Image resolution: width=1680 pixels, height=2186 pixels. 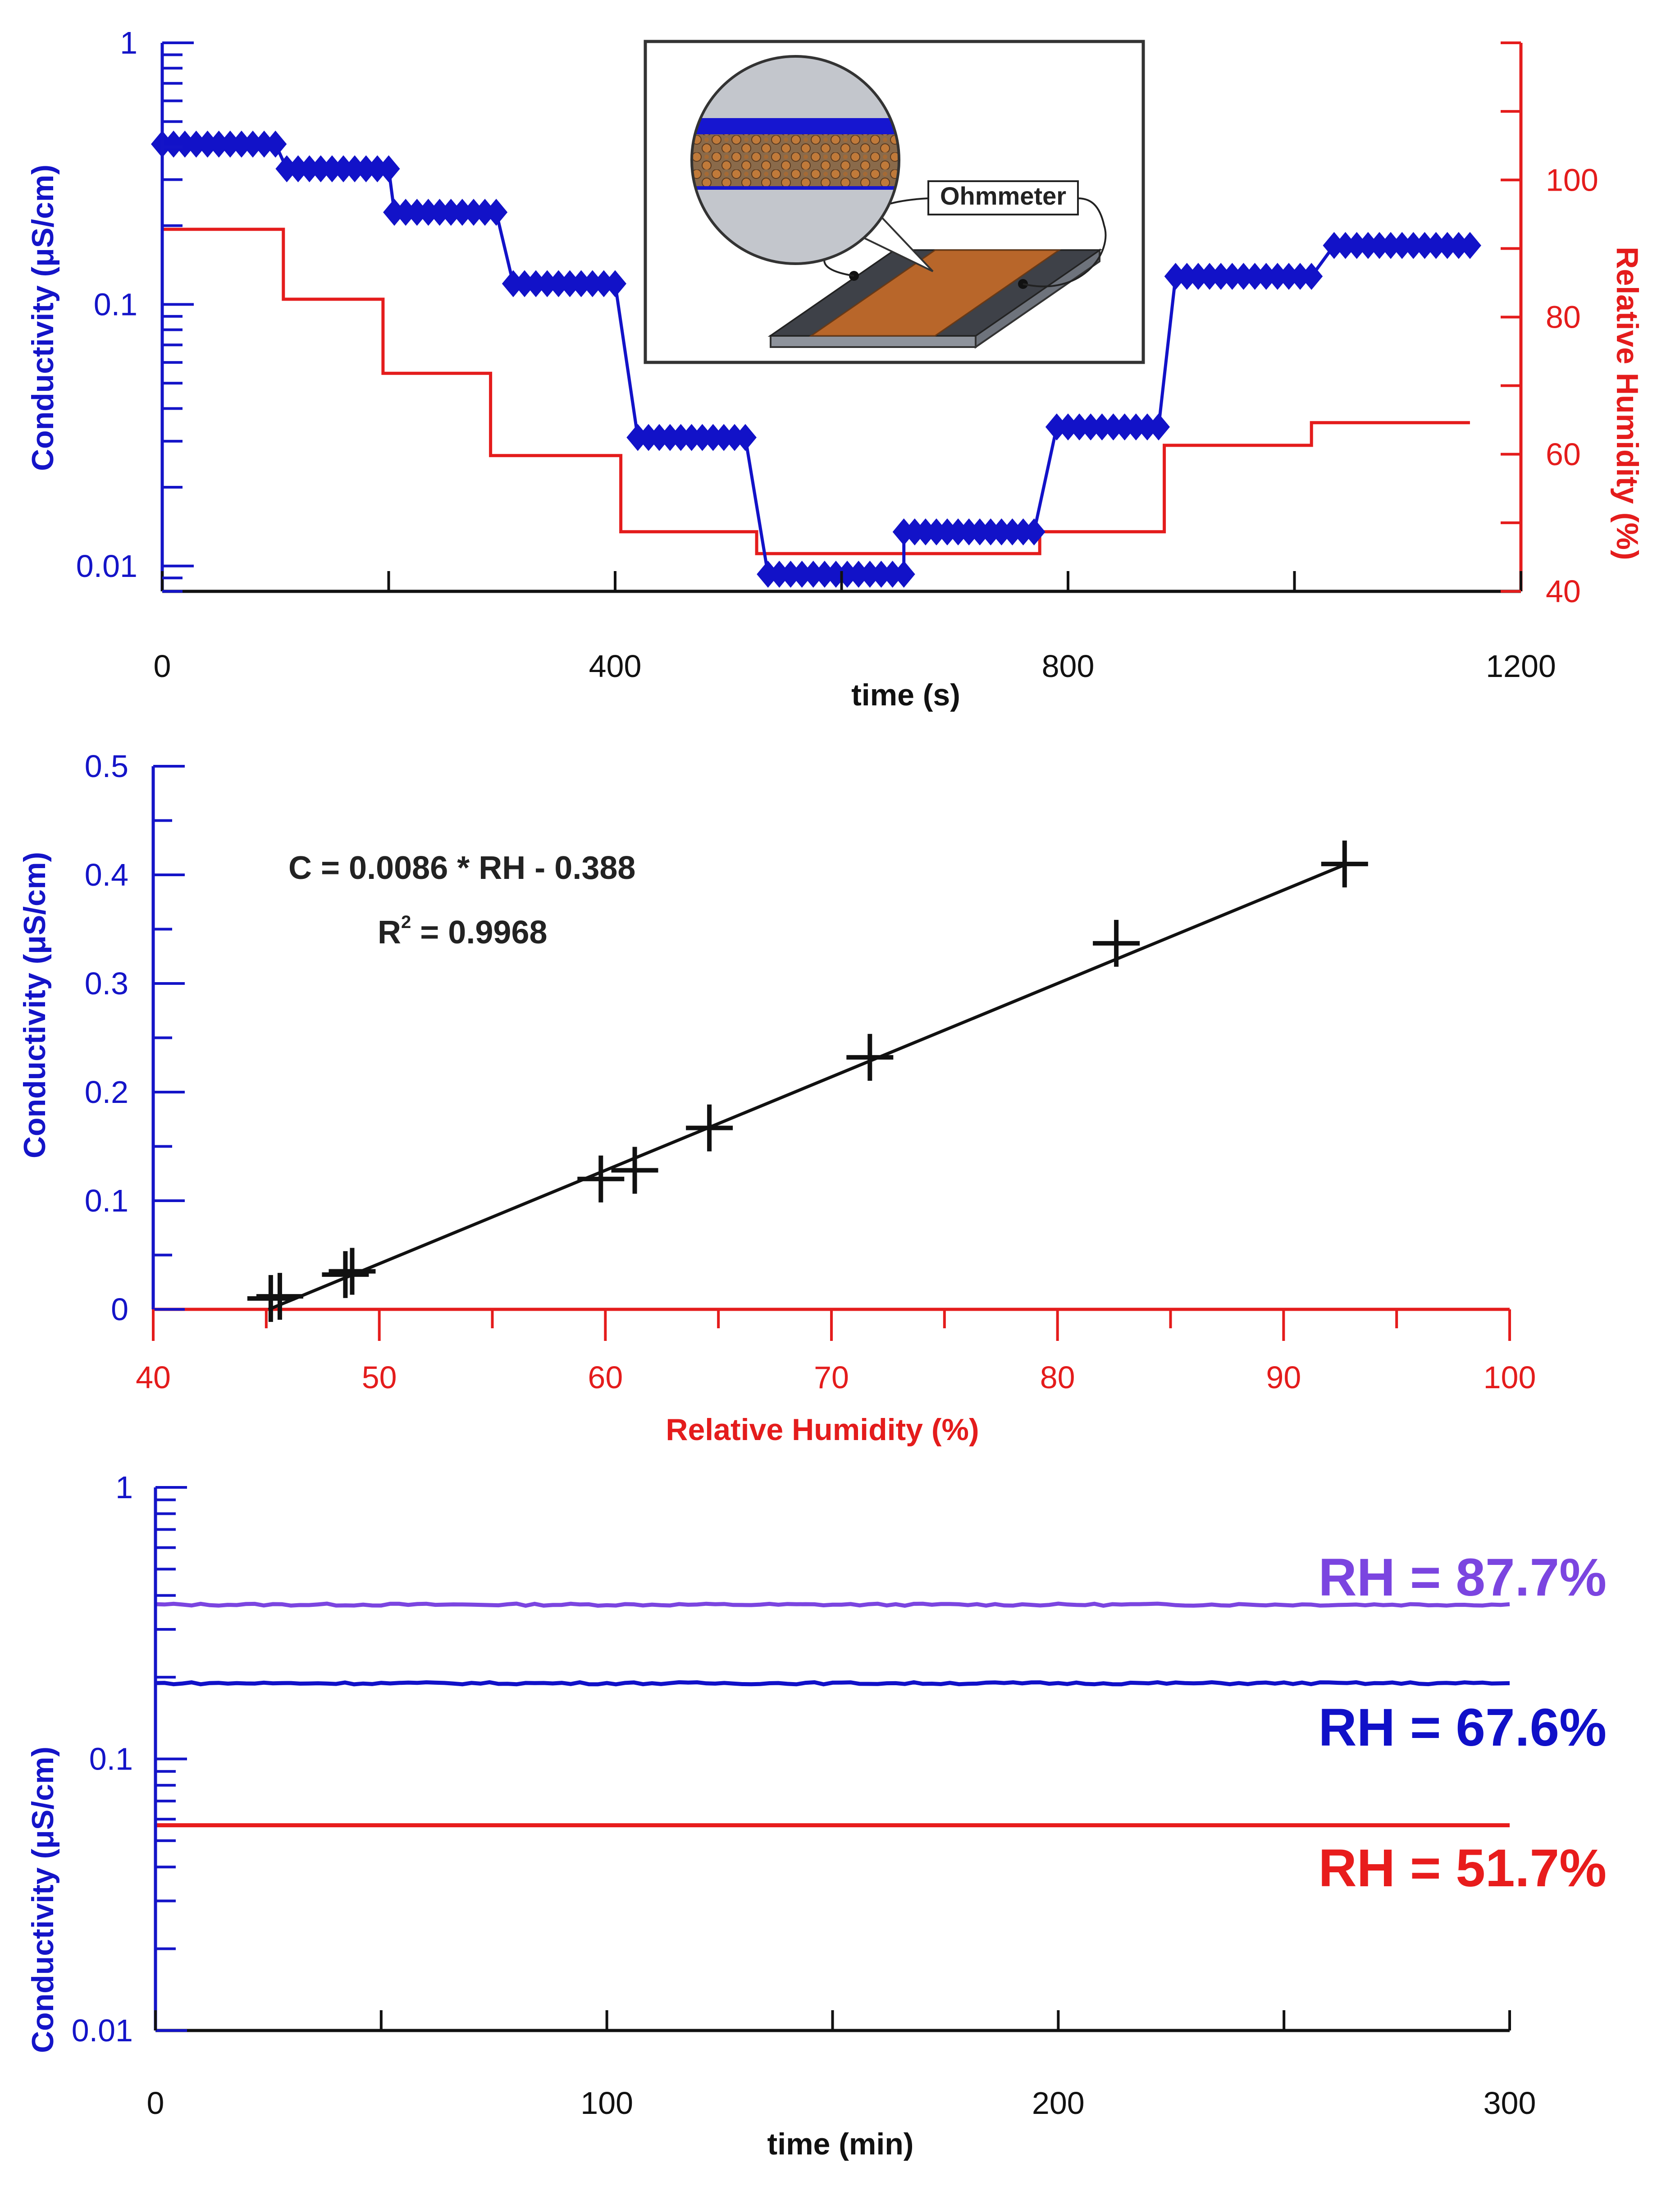 What do you see at coordinates (107, 1092) in the screenshot?
I see `chart2-y-tick-label: 0.2` at bounding box center [107, 1092].